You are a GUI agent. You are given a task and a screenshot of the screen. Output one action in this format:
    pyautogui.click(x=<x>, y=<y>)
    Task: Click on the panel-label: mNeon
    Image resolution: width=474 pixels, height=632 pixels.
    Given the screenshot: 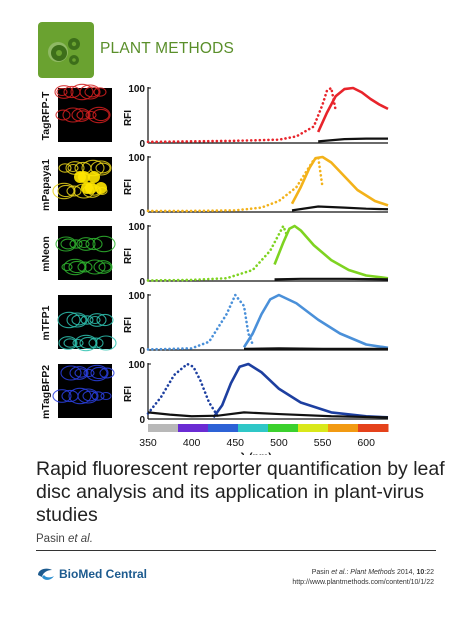 What is the action you would take?
    pyautogui.click(x=46, y=254)
    